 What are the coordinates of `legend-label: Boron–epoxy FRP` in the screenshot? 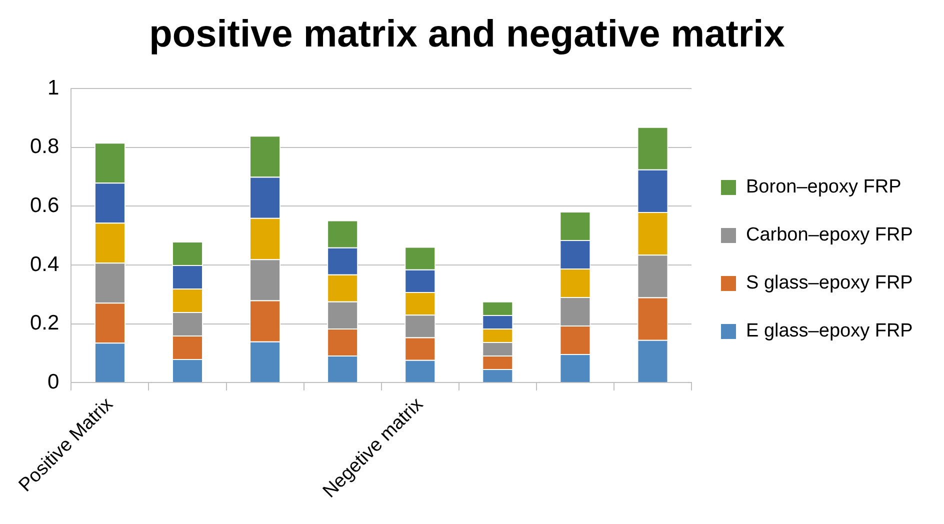 It's located at (824, 187).